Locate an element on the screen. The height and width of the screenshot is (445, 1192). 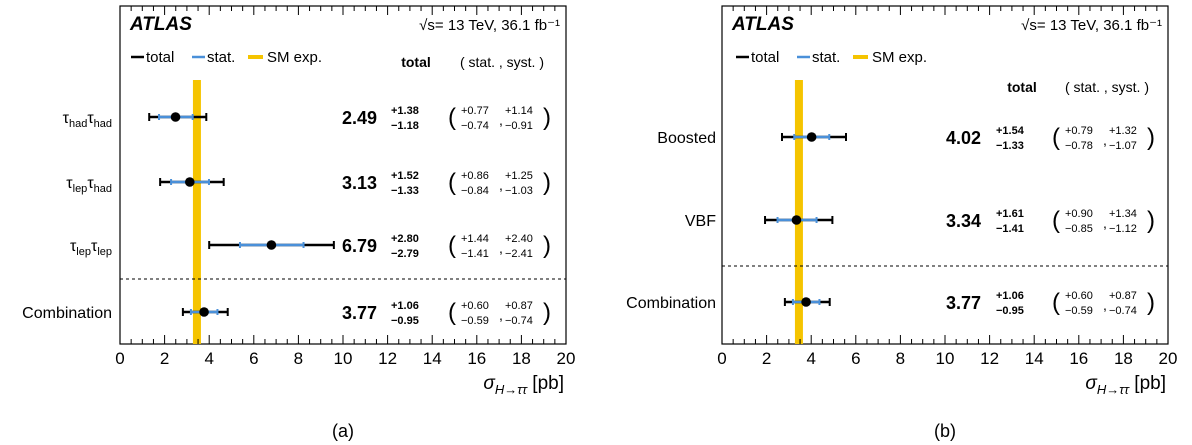
syst-error-down-label: −1.07 is located at coordinates (1123, 146).